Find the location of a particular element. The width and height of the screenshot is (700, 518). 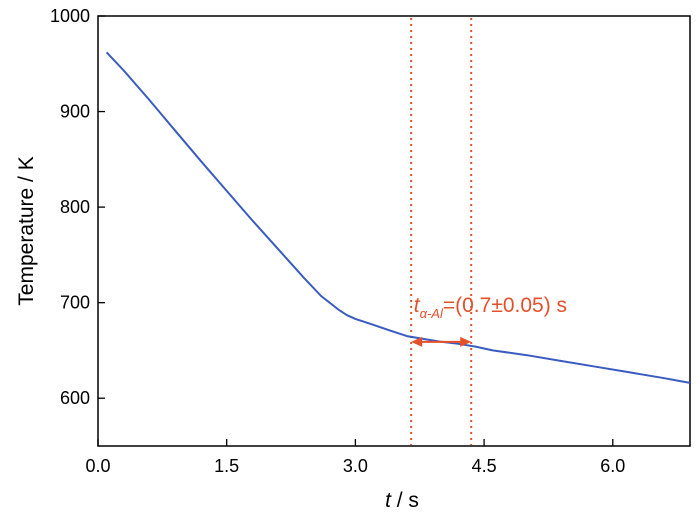

y-tick-label: 1000 is located at coordinates (70, 16).